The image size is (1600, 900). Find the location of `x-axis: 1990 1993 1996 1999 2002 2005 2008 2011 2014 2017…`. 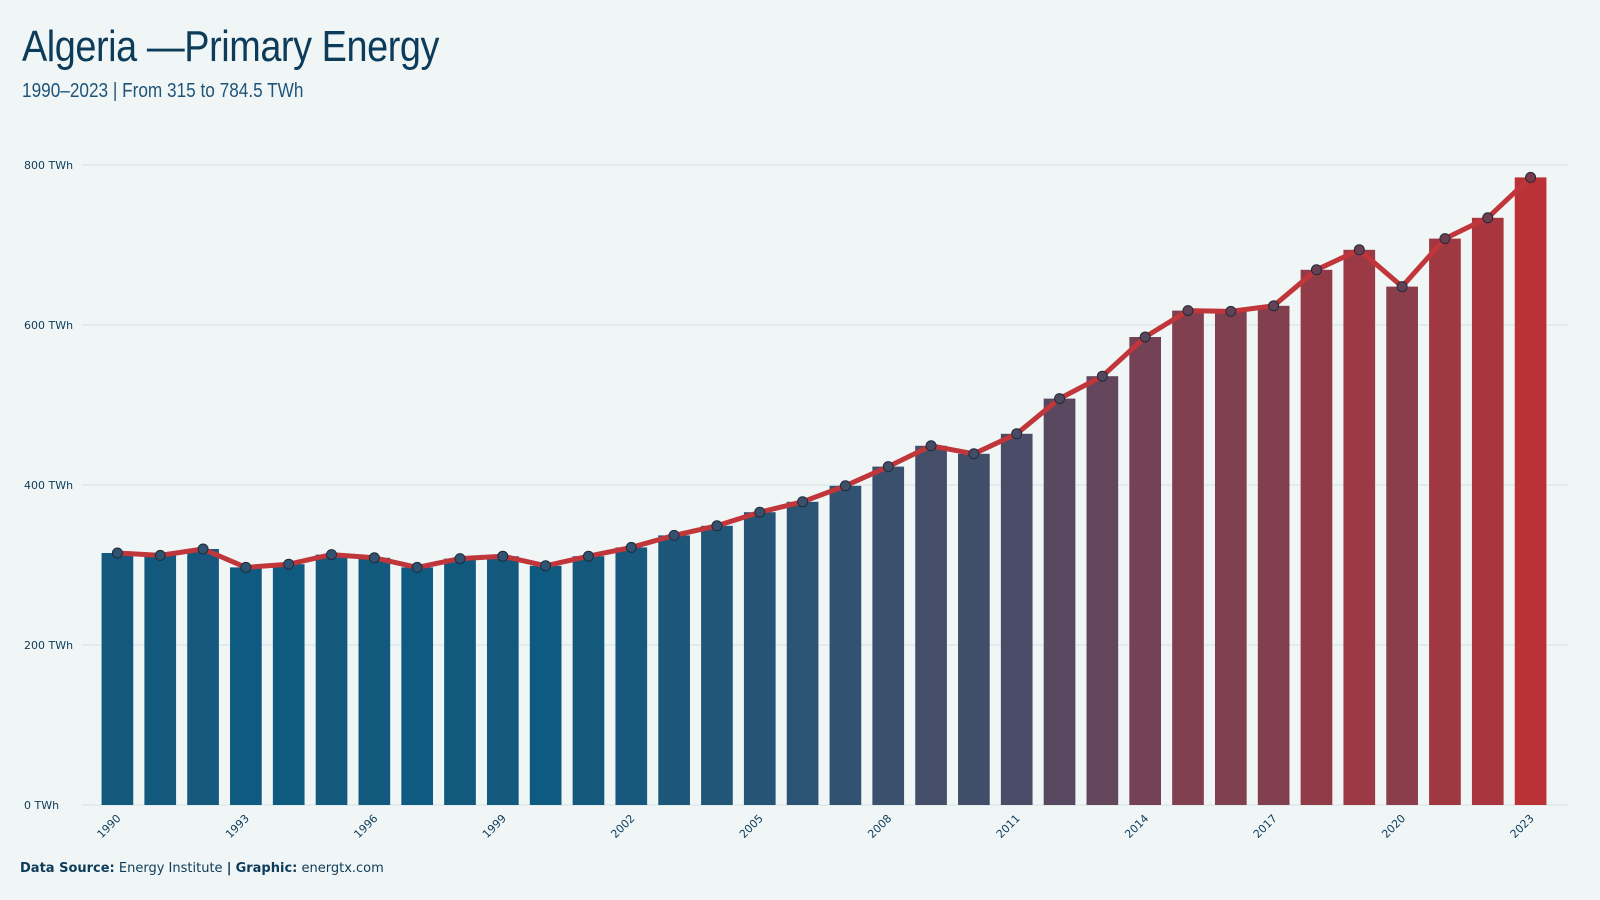

x-axis: 1990 1993 1996 1999 2002 2005 2008 2011 2014 2017… is located at coordinates (816, 826).